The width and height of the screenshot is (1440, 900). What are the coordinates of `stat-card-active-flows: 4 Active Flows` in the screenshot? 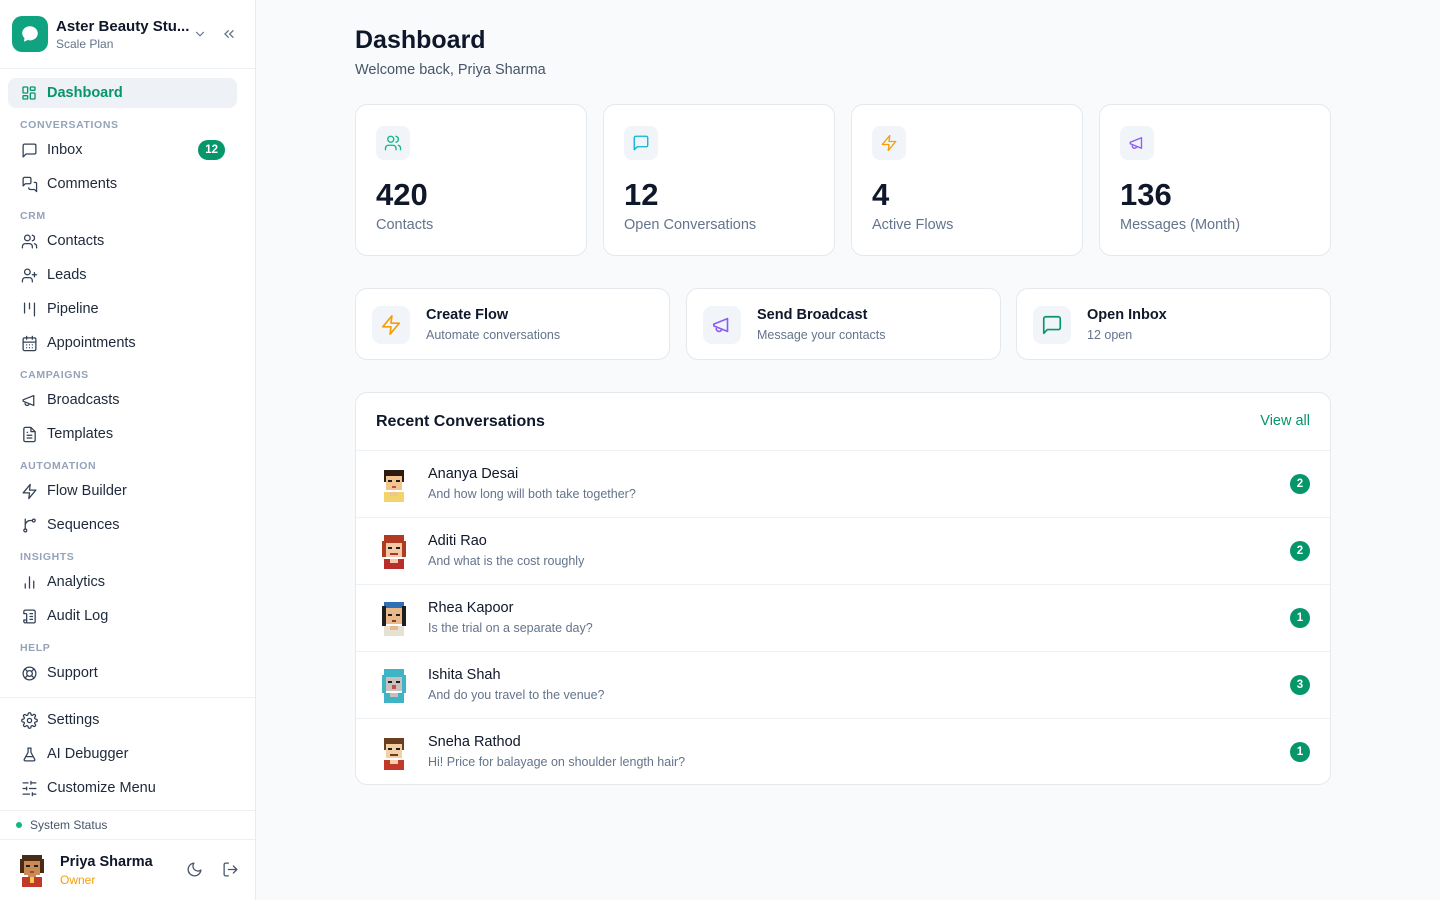 It's located at (967, 180).